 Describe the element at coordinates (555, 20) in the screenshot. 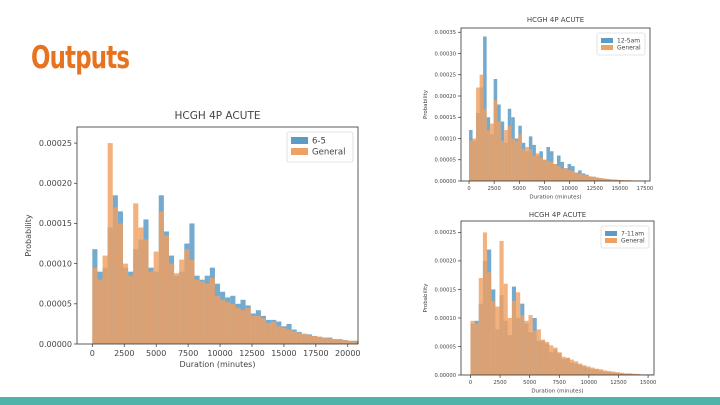

I see `chart-title: HCGH 4P ACUTE` at that location.